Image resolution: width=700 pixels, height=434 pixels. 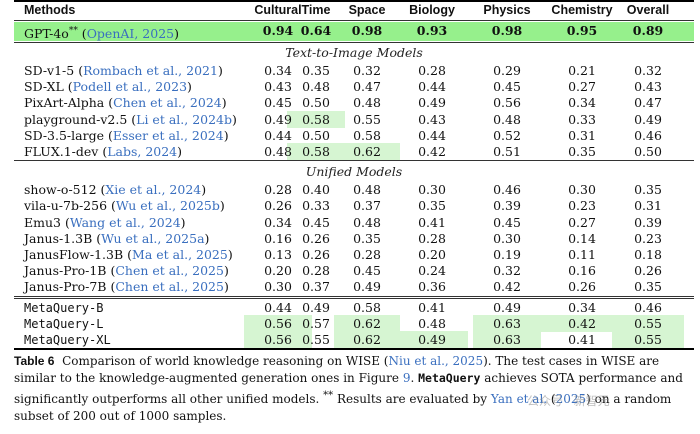 What do you see at coordinates (354, 42) in the screenshot?
I see `gpt-rule` at bounding box center [354, 42].